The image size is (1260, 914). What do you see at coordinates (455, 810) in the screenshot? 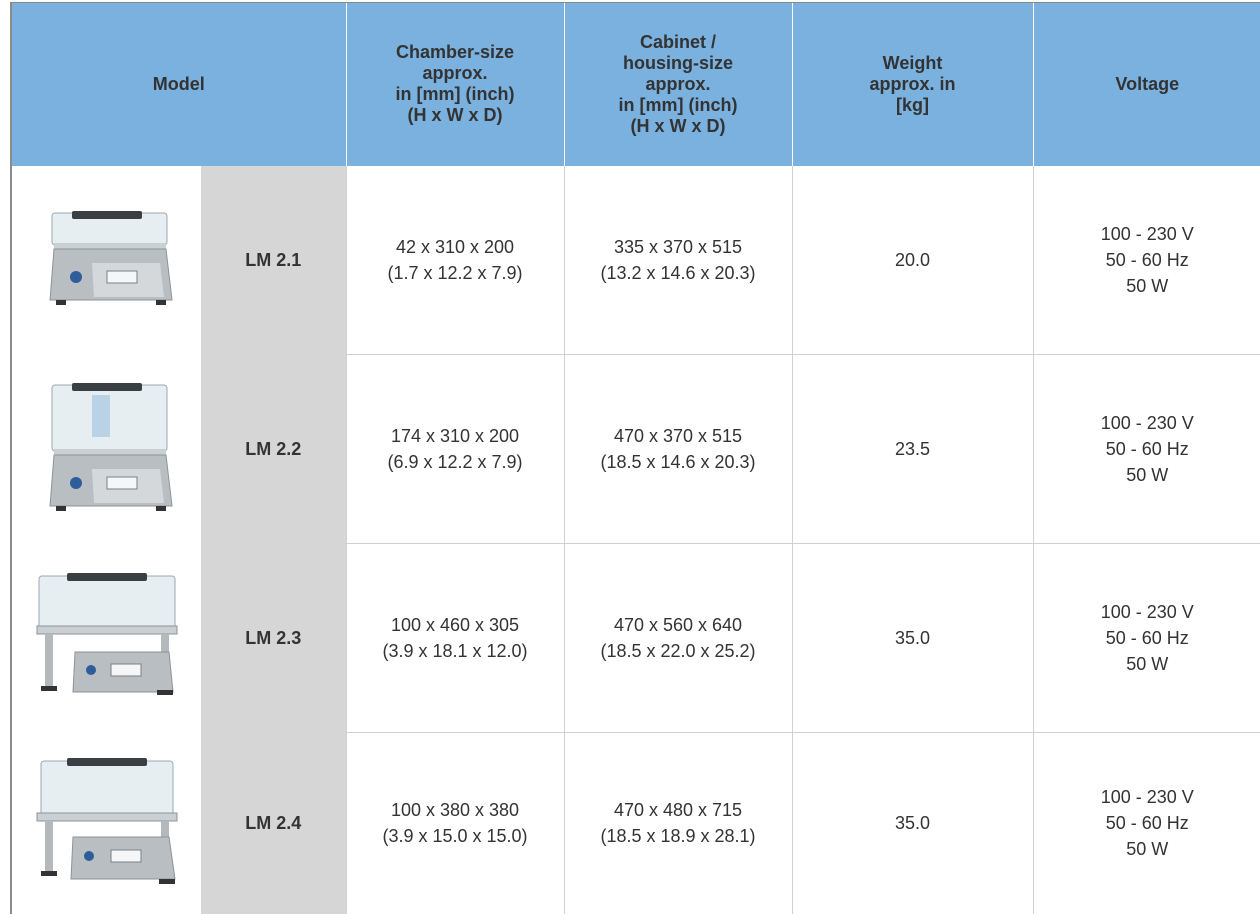
I see `chamber-mm: 100 x 380 x 380` at bounding box center [455, 810].